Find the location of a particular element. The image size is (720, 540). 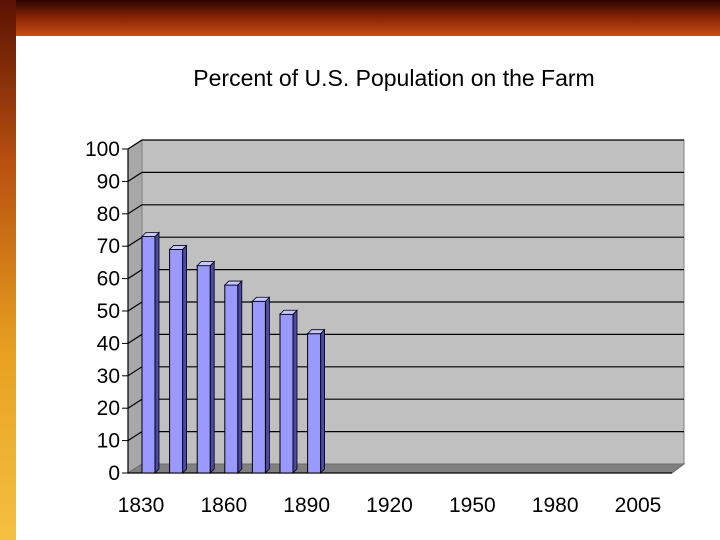

slide-left-band is located at coordinates (8, 270).